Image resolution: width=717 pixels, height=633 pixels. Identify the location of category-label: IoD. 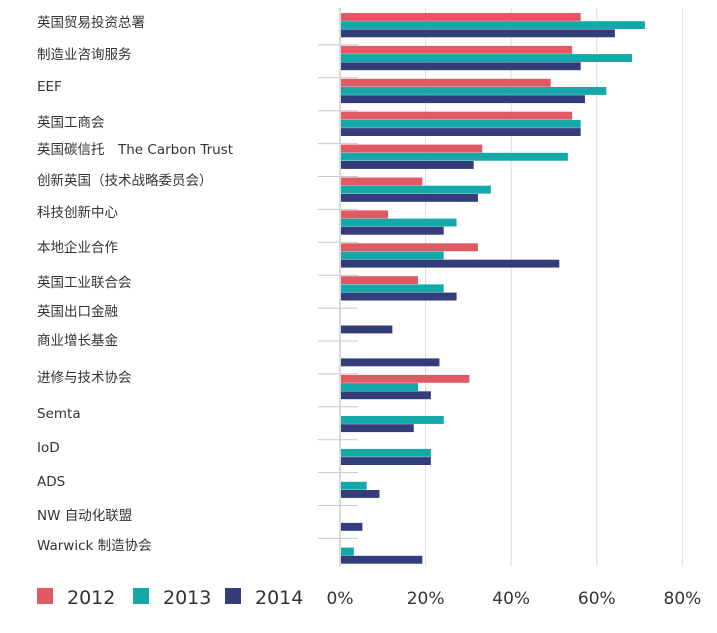
(48, 448).